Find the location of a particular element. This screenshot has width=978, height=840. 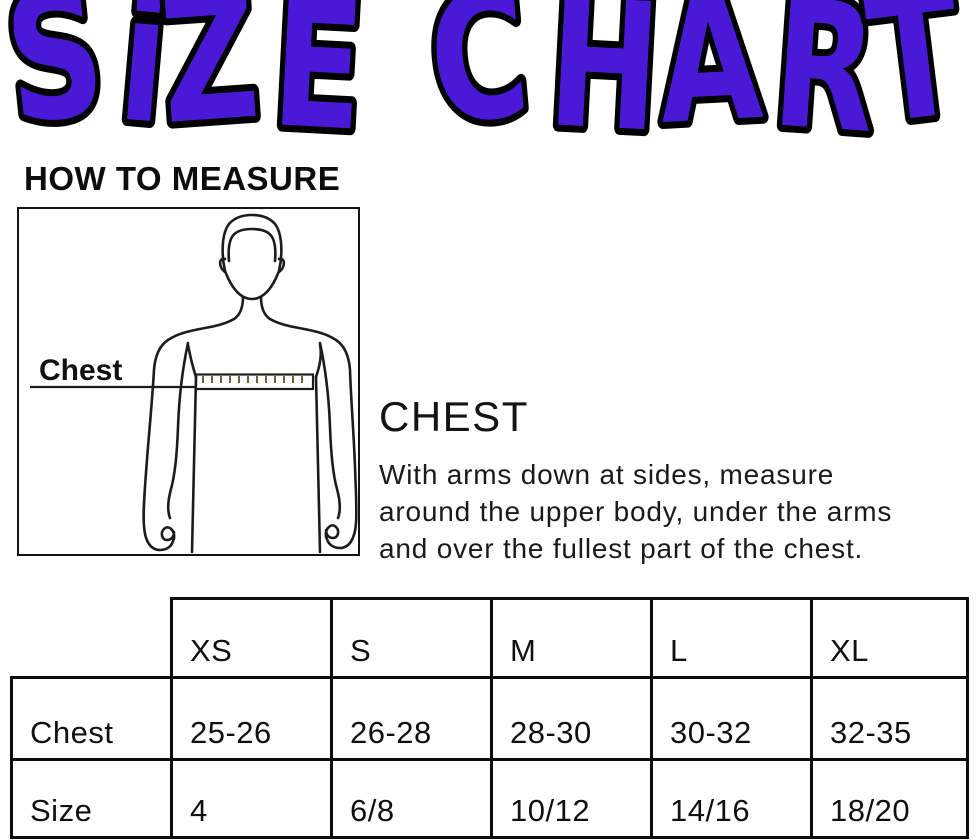

table-row: Chest 25-26 26-28 28-30 30-32 32-35 is located at coordinates (489, 718).